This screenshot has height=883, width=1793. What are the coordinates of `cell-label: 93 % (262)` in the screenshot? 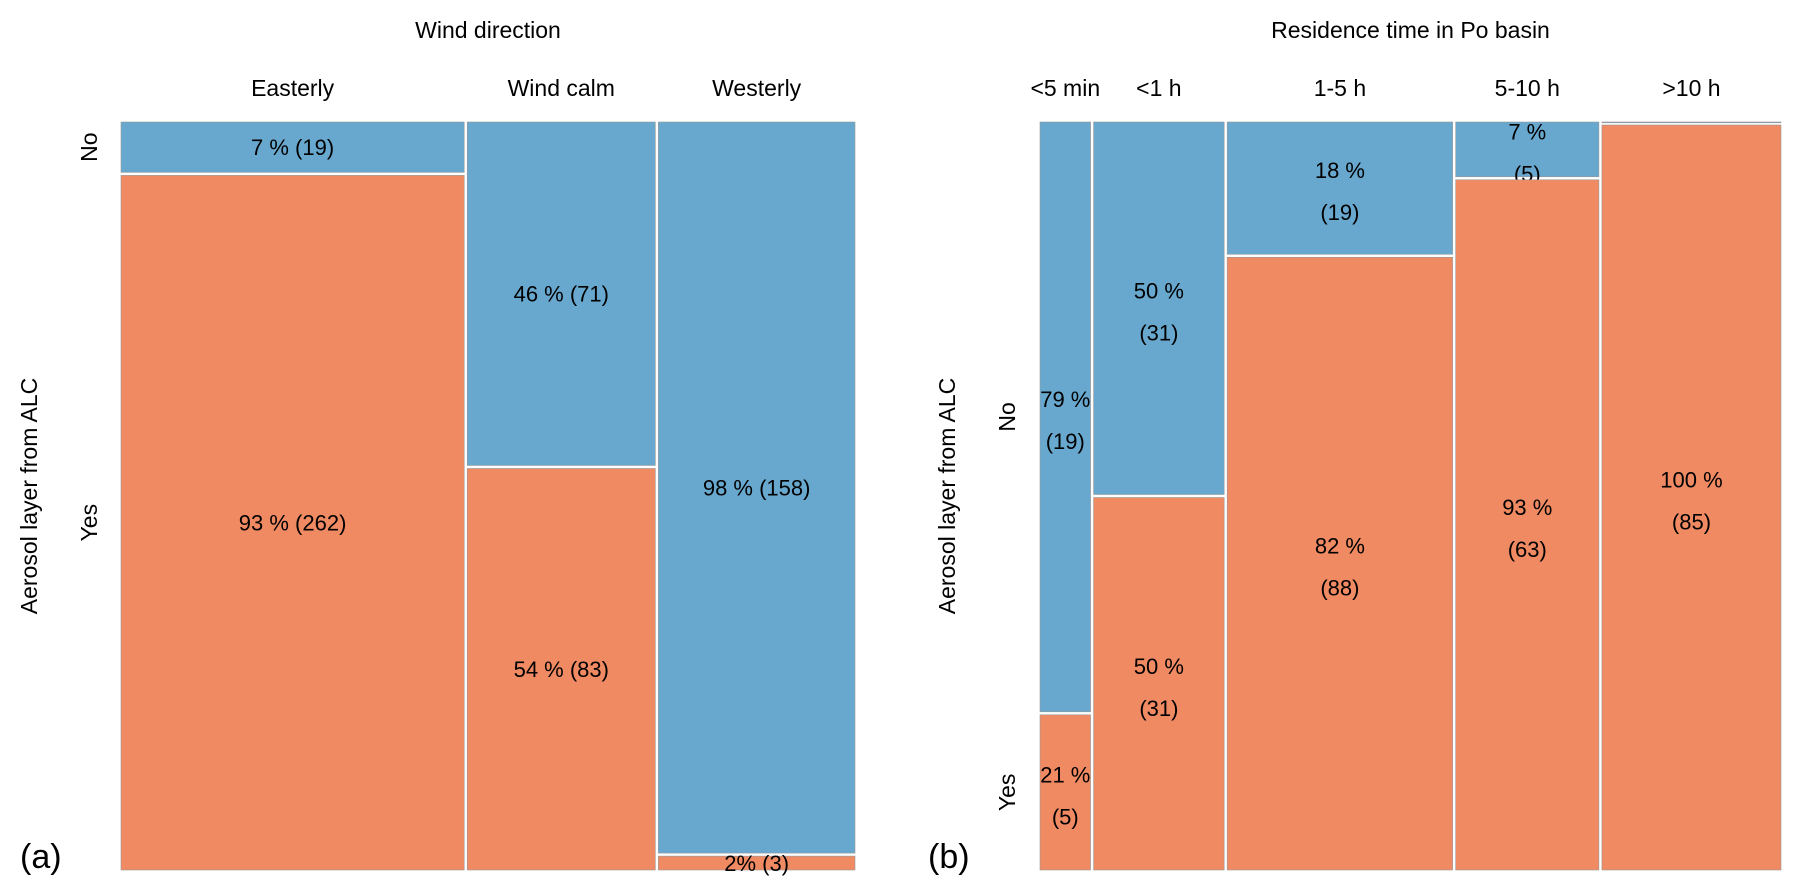 It's located at (293, 523).